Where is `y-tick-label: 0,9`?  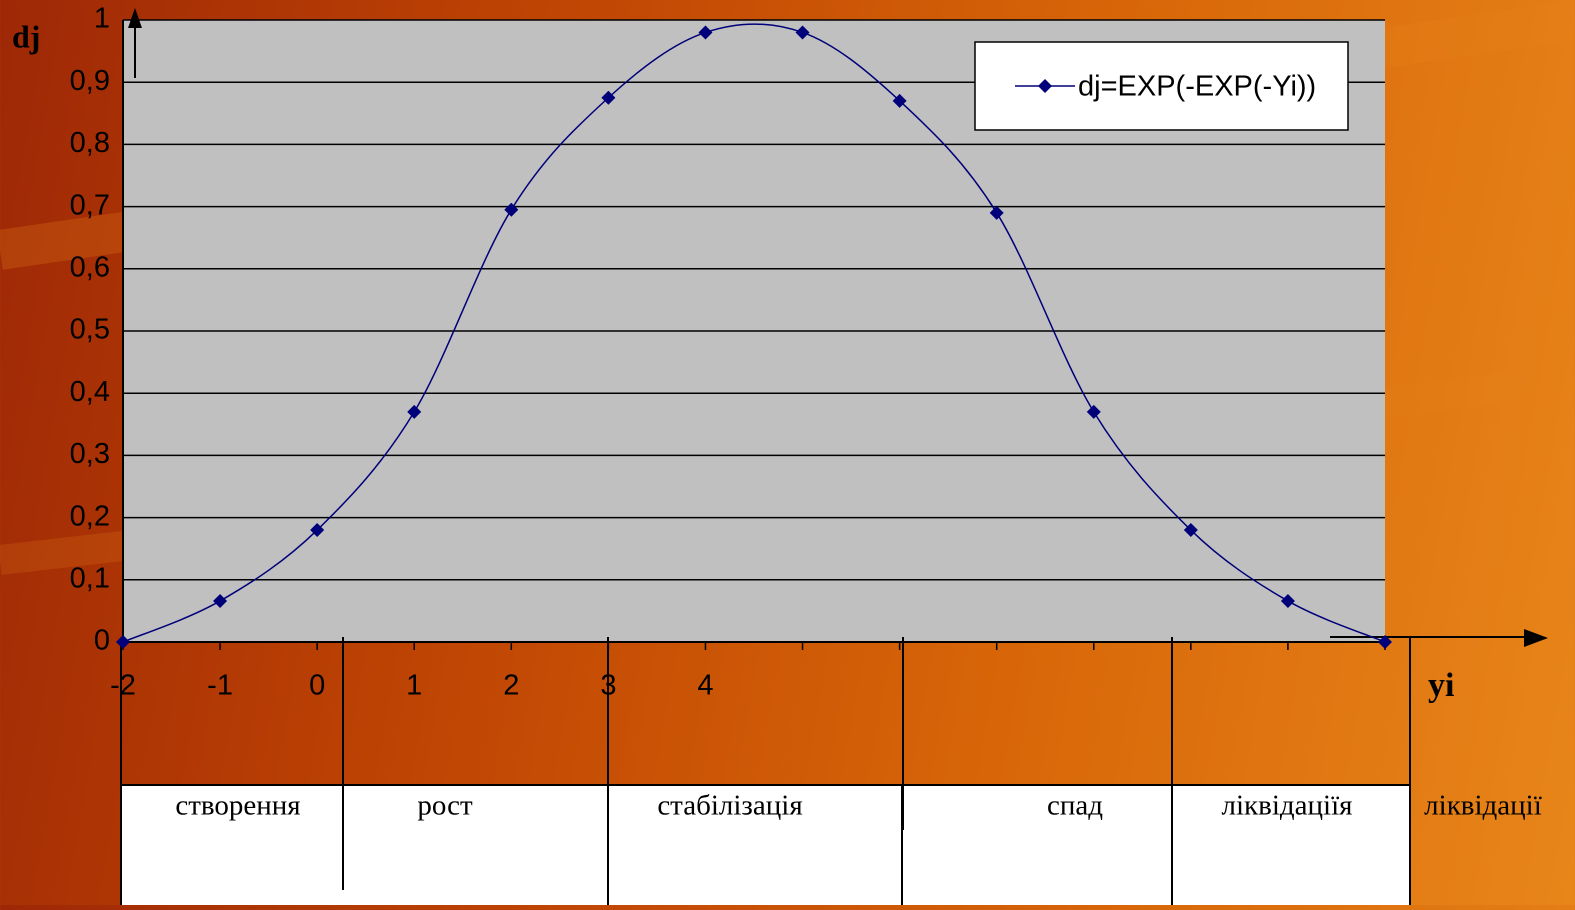 y-tick-label: 0,9 is located at coordinates (90, 81).